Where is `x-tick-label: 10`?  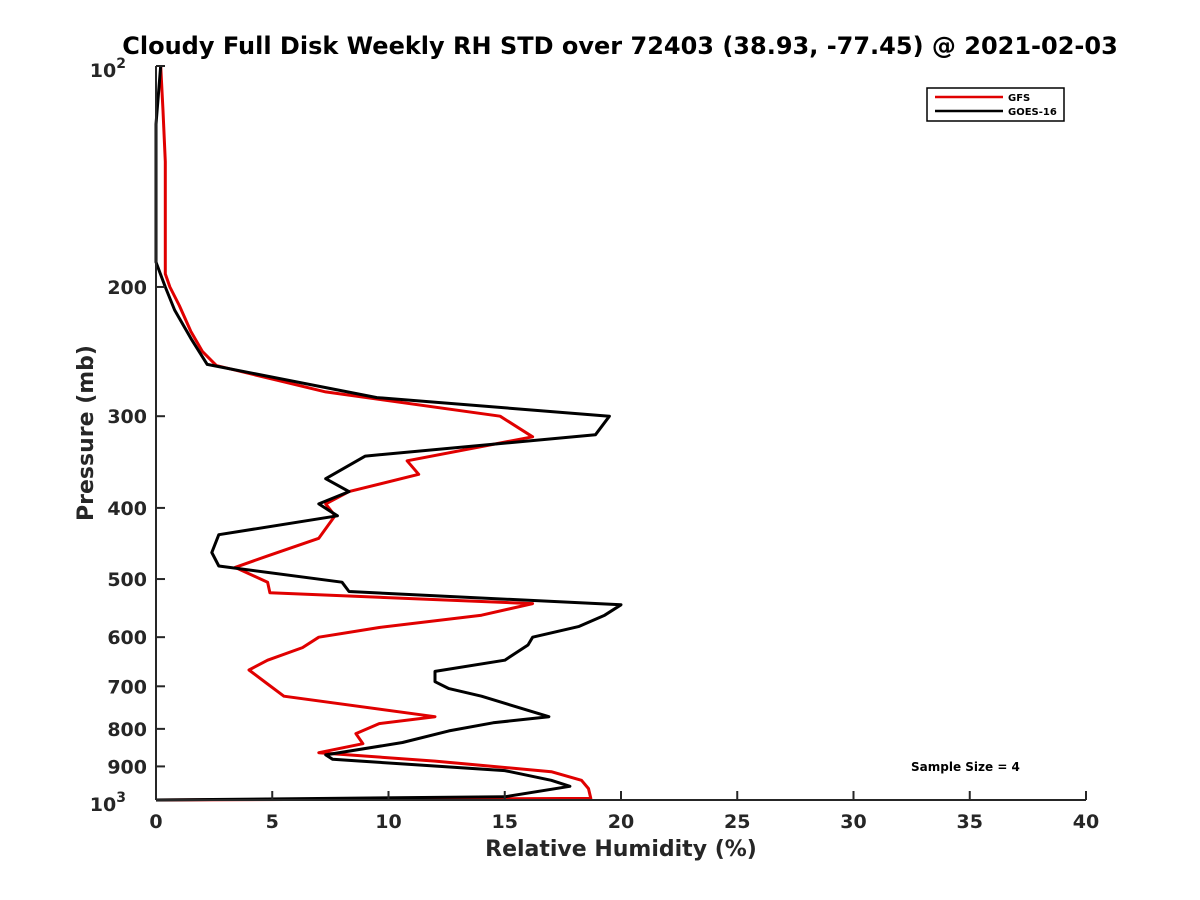 x-tick-label: 10 is located at coordinates (388, 822).